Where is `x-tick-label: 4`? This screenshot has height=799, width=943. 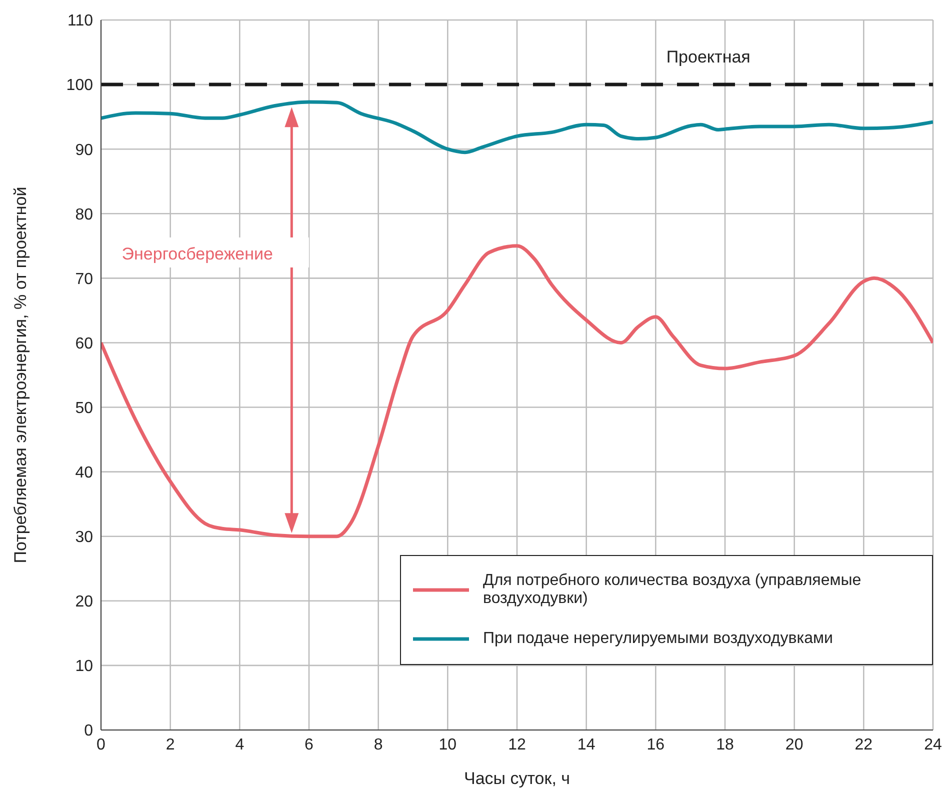
x-tick-label: 4 is located at coordinates (239, 745).